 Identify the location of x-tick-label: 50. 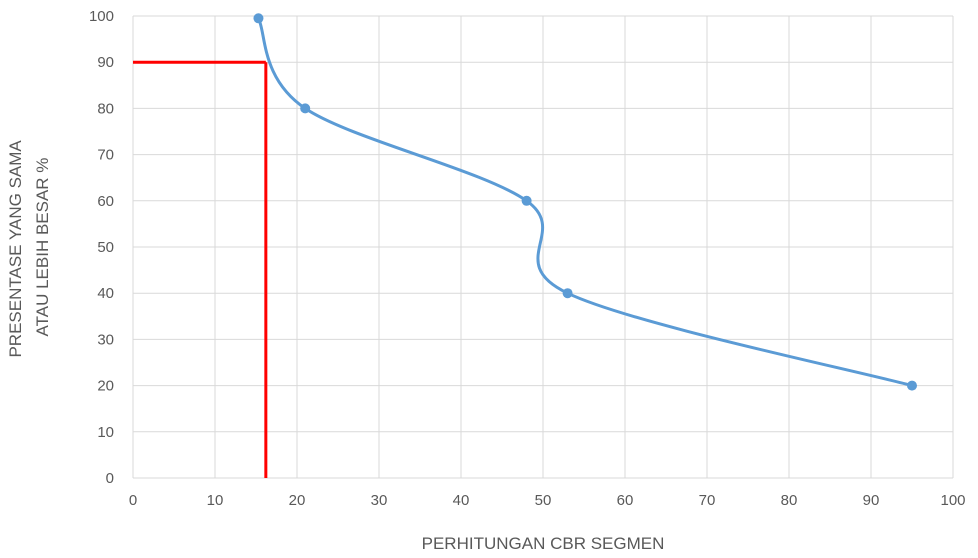
(543, 500).